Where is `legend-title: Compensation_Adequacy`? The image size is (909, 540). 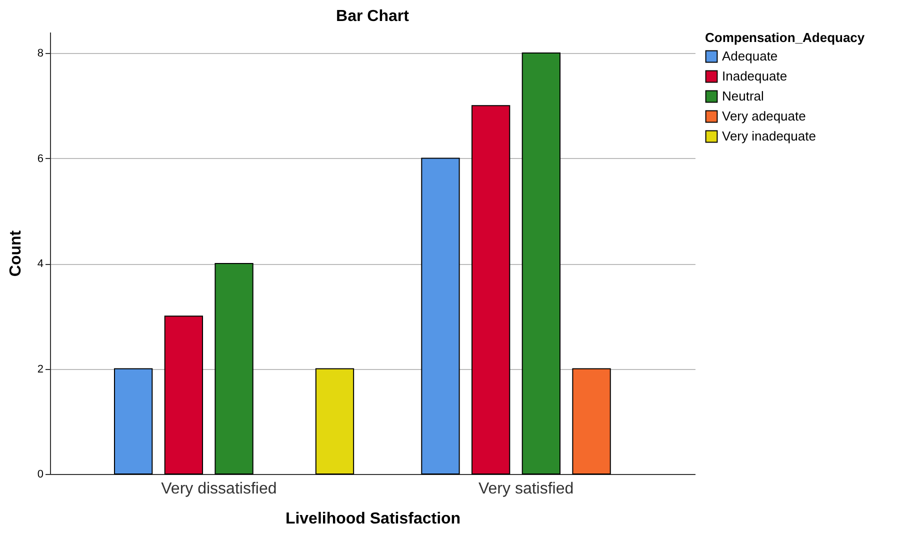
legend-title: Compensation_Adequacy is located at coordinates (785, 37).